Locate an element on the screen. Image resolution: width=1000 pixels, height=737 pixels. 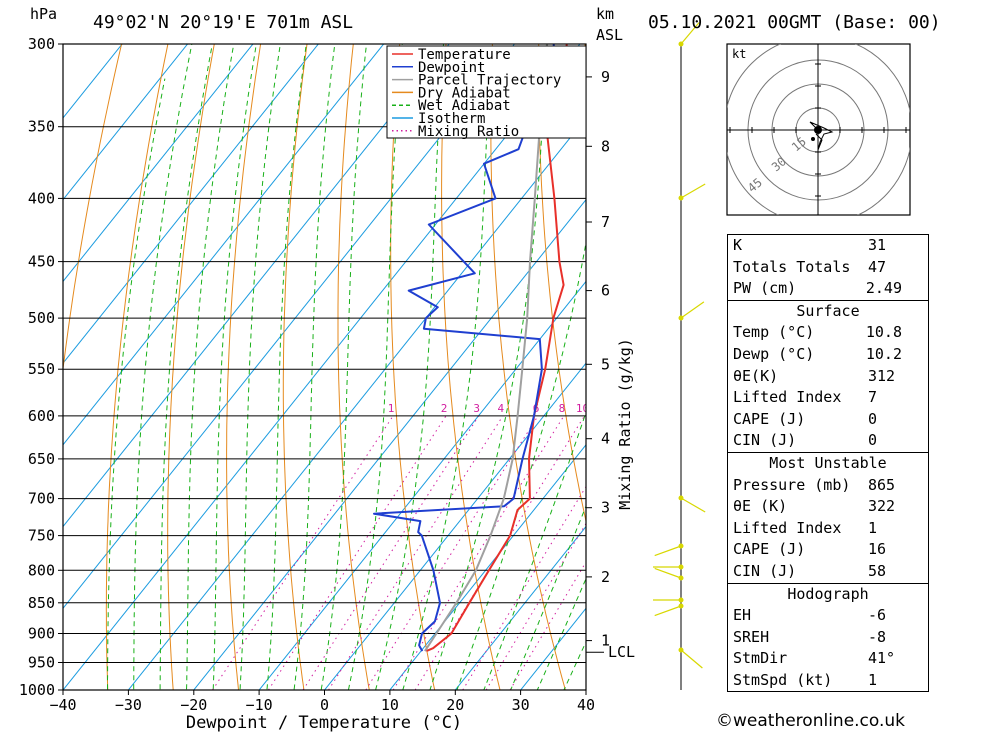
hpa-unit-label: hPa is located at coordinates (43, 14).